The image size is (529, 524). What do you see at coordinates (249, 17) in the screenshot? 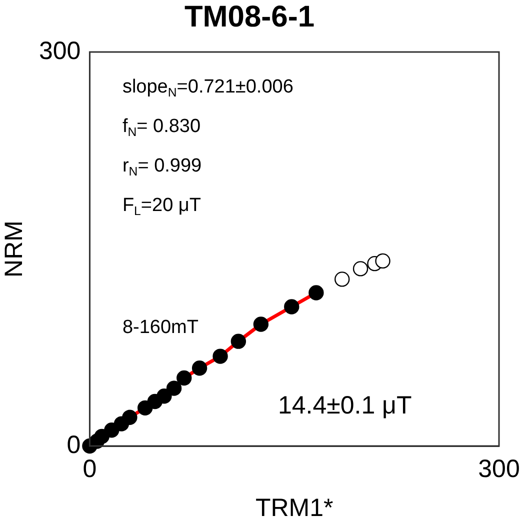
I see `chart-title: TM08-6-1` at bounding box center [249, 17].